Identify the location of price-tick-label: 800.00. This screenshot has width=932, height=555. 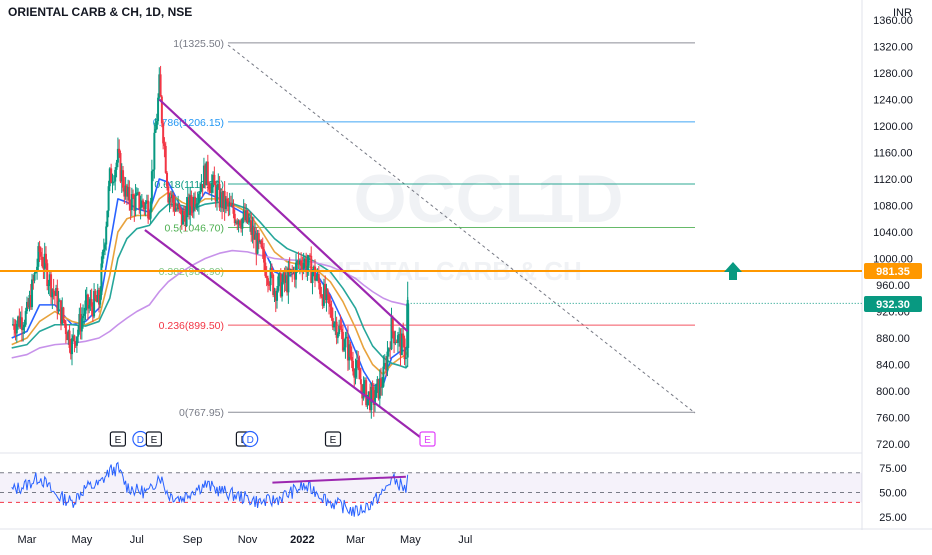
(893, 392).